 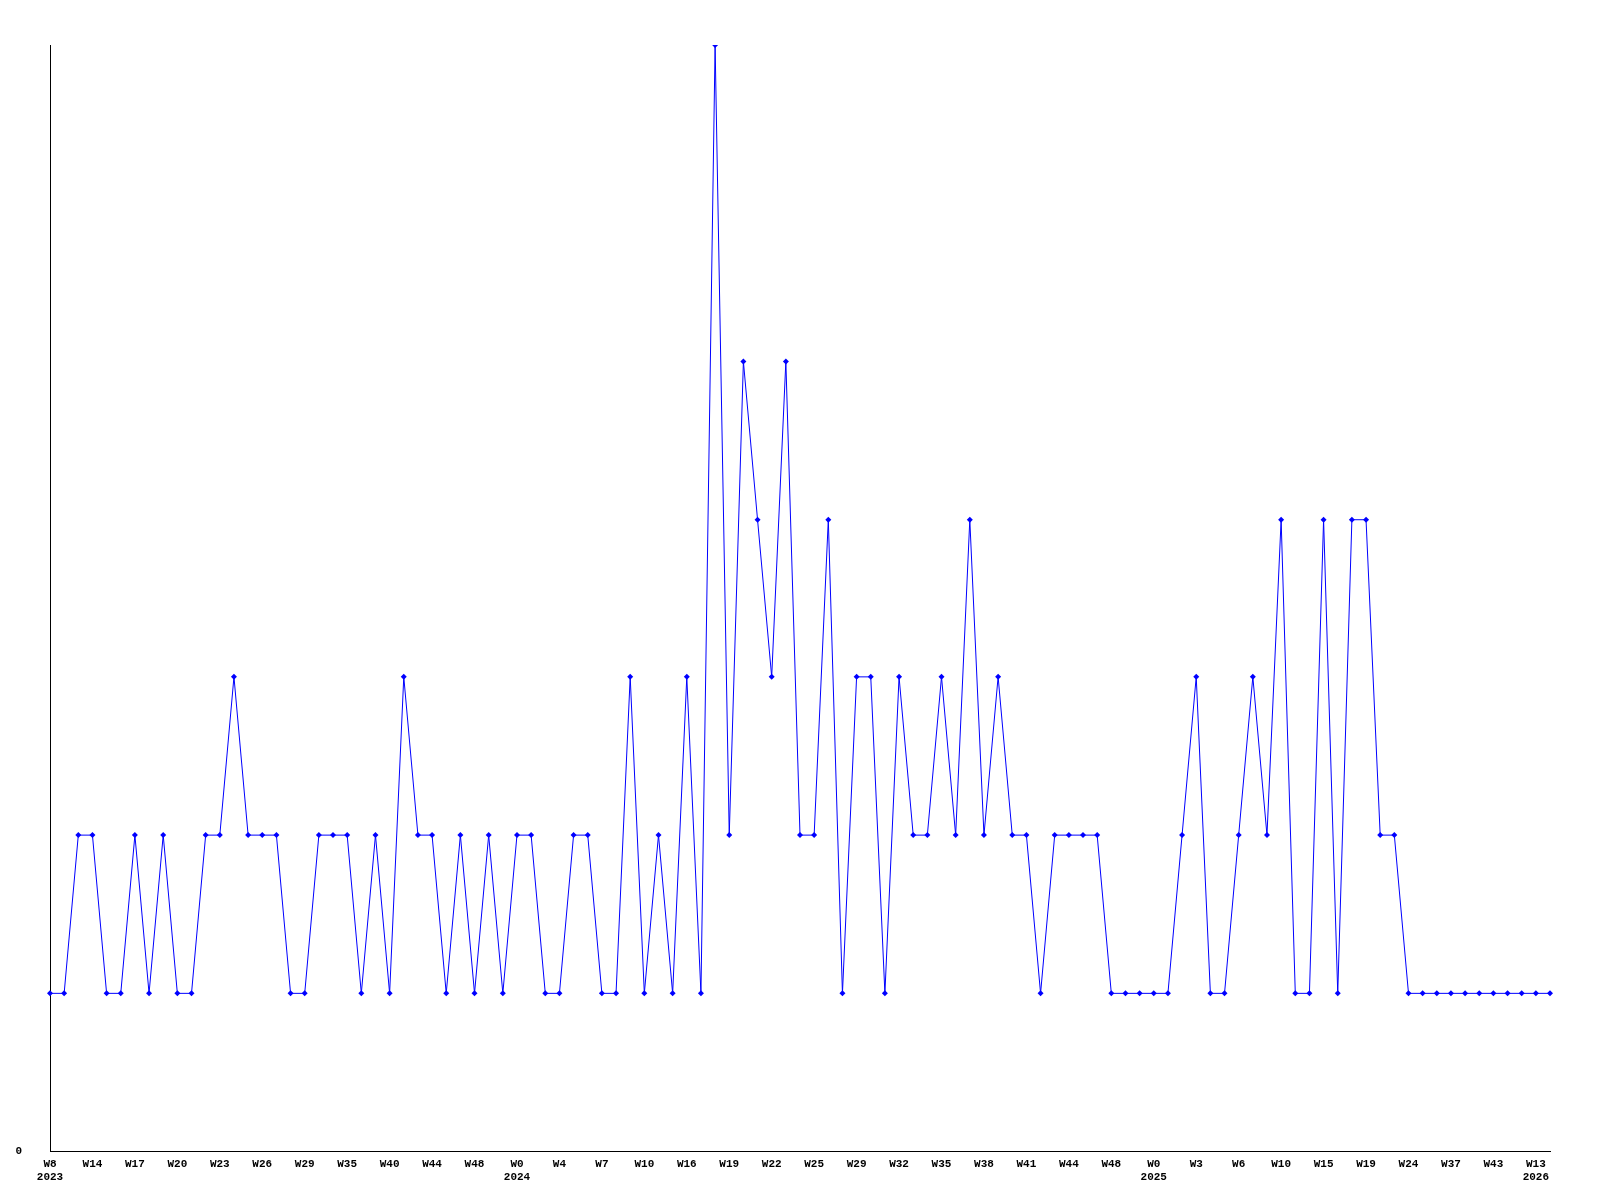 I want to click on x-tick-label: W40, so click(x=389, y=1163).